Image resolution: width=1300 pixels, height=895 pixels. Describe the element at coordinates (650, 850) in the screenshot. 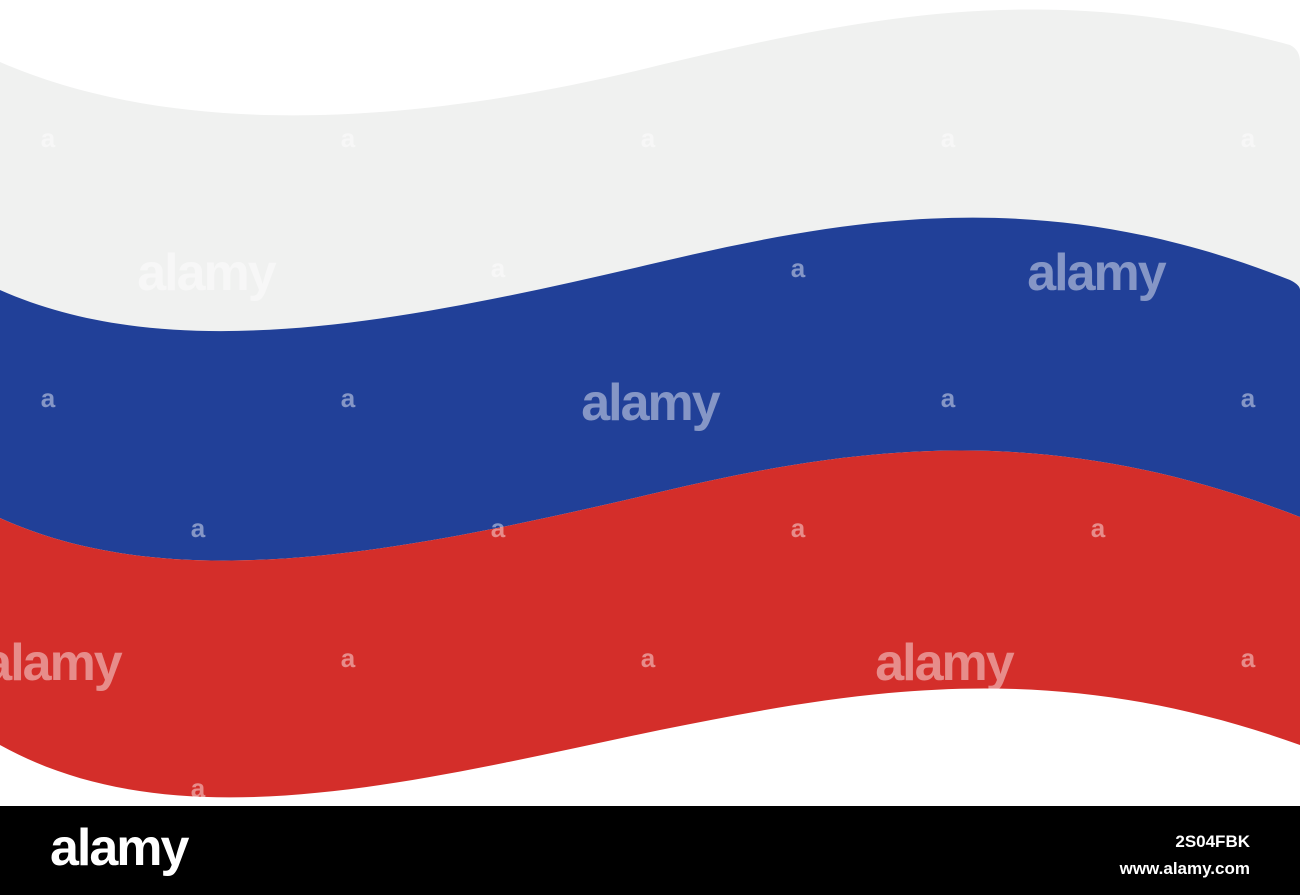

I see `stock-footer-bar: alamy 2S04FBK www.alamy.com` at that location.